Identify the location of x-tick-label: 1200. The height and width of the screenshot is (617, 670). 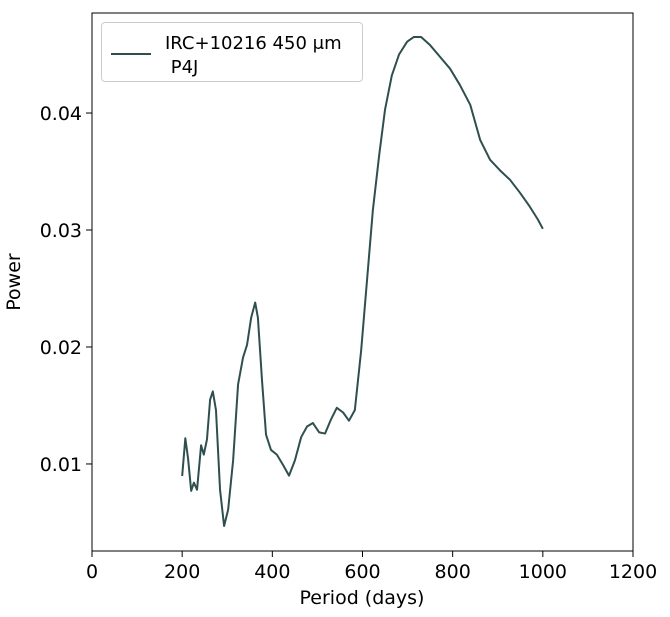
(633, 572).